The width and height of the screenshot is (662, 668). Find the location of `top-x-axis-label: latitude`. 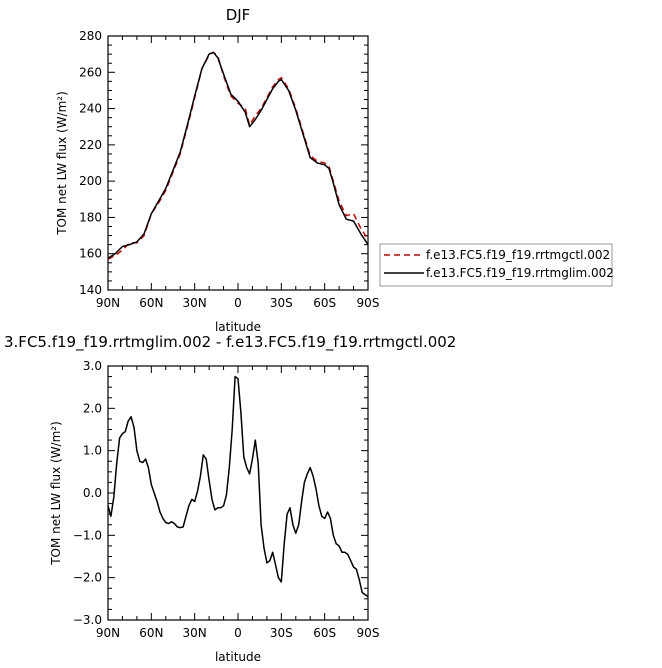

top-x-axis-label: latitude is located at coordinates (238, 327).